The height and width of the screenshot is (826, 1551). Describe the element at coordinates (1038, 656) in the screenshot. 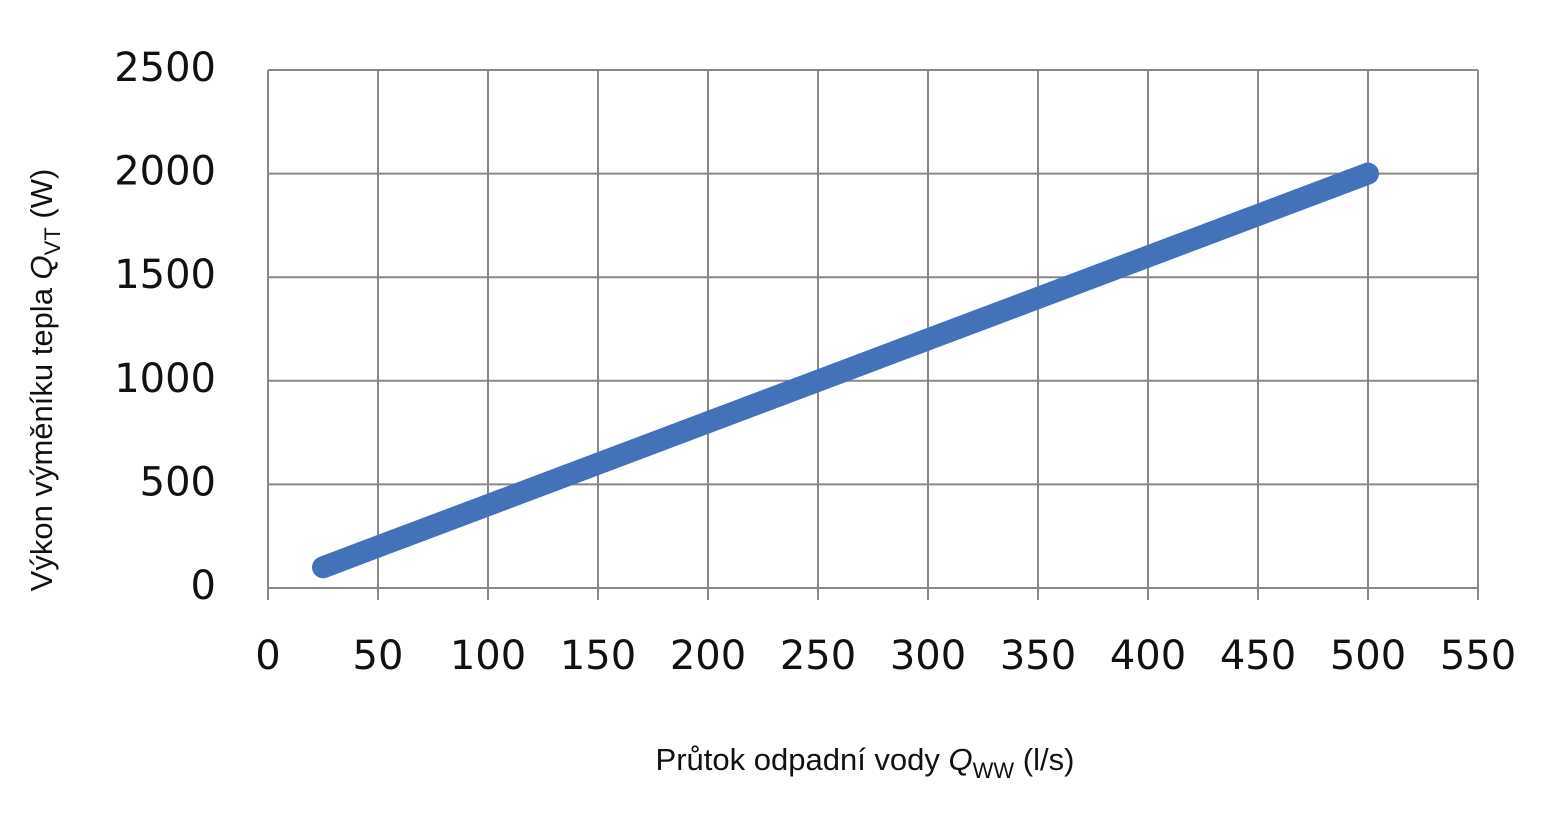

I see `x-tick-label: 350` at that location.